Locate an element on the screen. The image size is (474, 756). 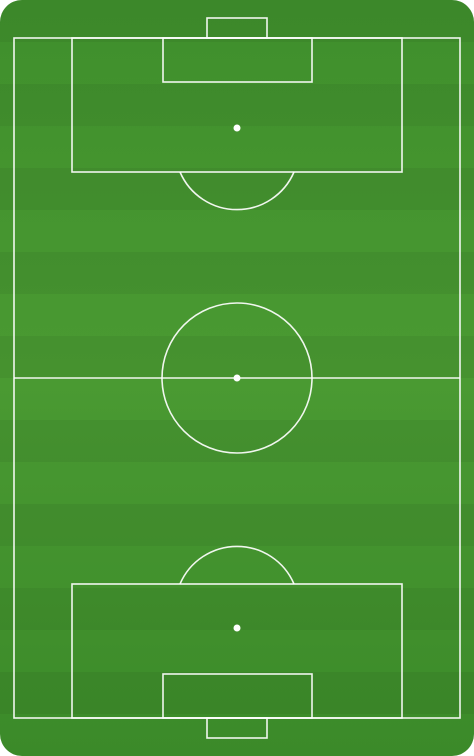
penalty-spot-bottom is located at coordinates (237, 628).